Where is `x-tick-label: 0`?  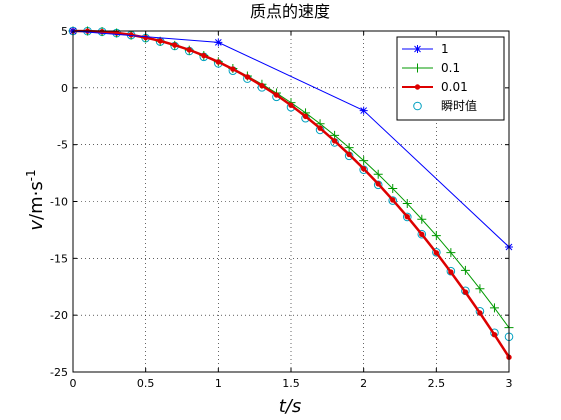
x-tick-label: 0 is located at coordinates (73, 383).